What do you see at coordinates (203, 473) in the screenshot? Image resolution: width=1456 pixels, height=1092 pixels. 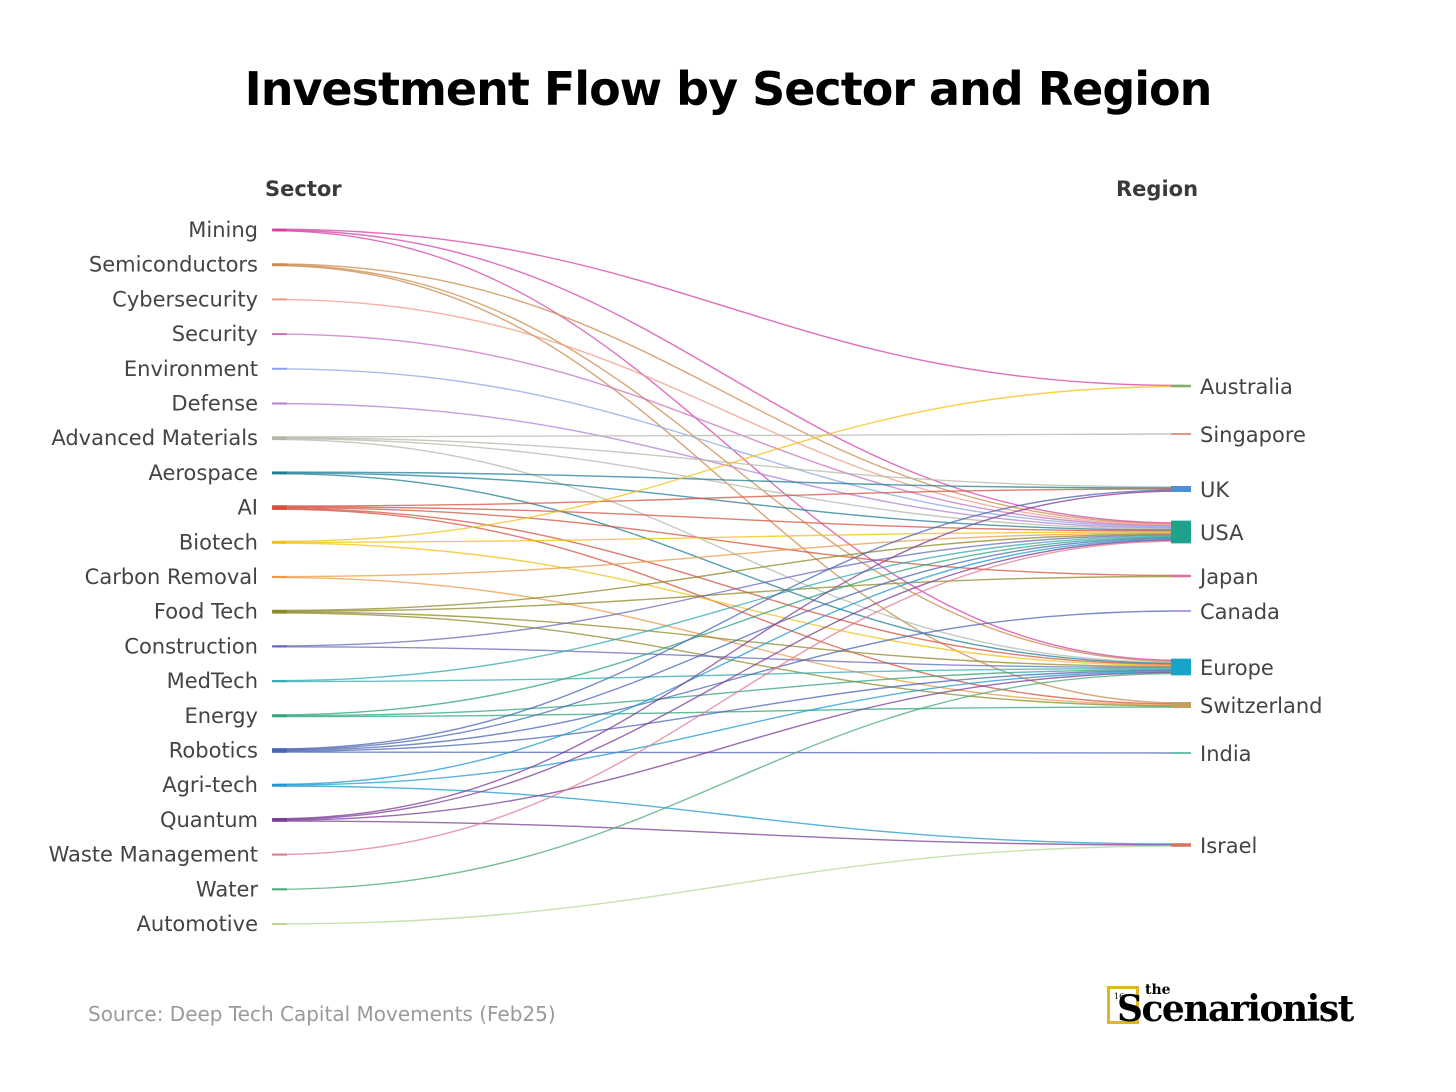 I see `sector-label-aerospace: Aerospace` at bounding box center [203, 473].